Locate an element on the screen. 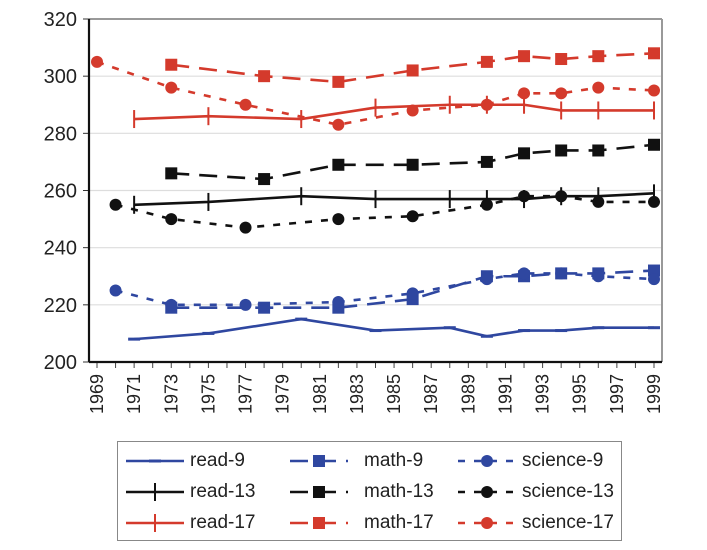 This screenshot has height=550, width=707. legend-item-read-13: read-13 is located at coordinates (190, 492).